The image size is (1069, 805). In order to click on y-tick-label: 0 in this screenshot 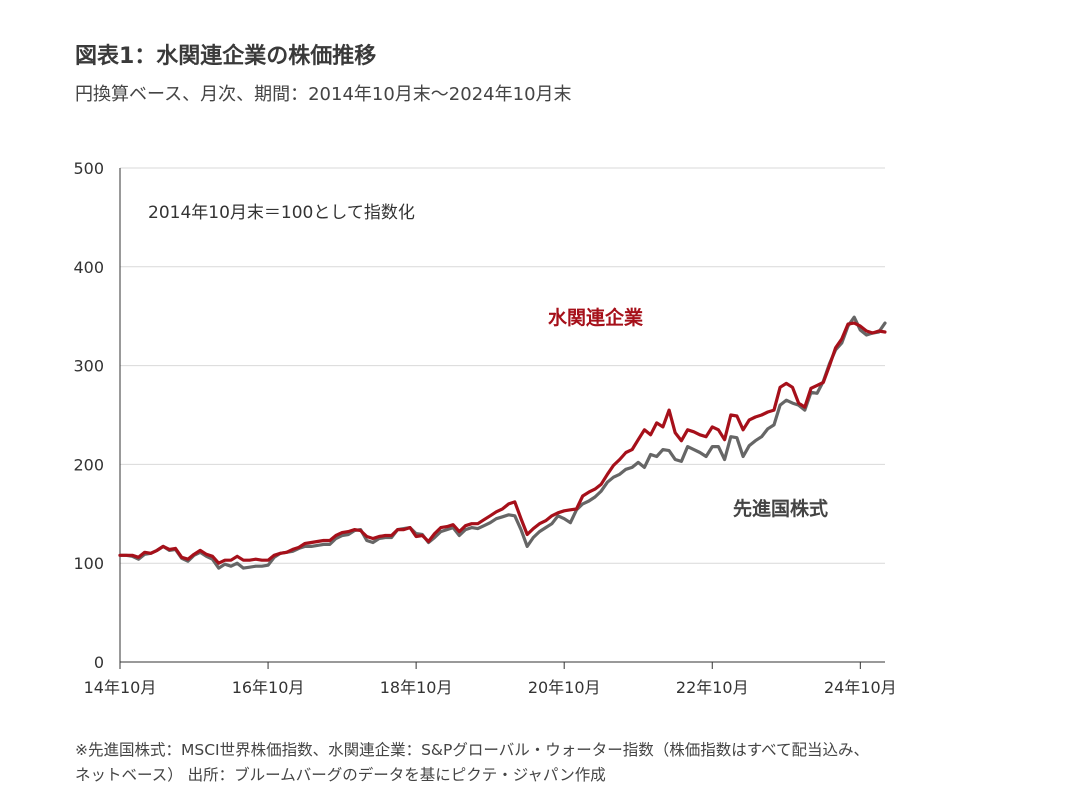, I will do `click(99, 662)`.